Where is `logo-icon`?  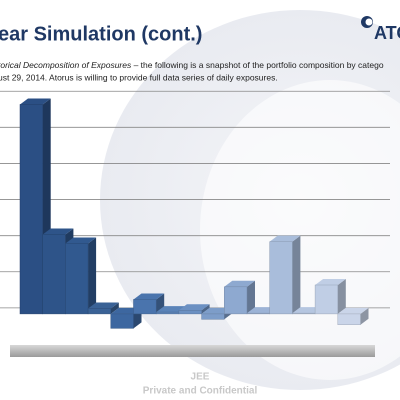
logo-icon is located at coordinates (369, 22).